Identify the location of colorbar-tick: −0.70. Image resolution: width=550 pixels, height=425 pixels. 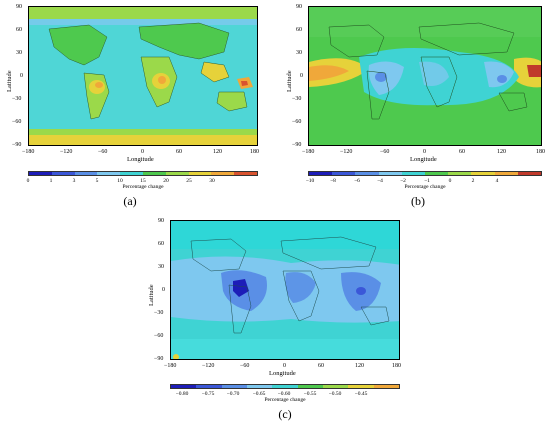
(233, 394).